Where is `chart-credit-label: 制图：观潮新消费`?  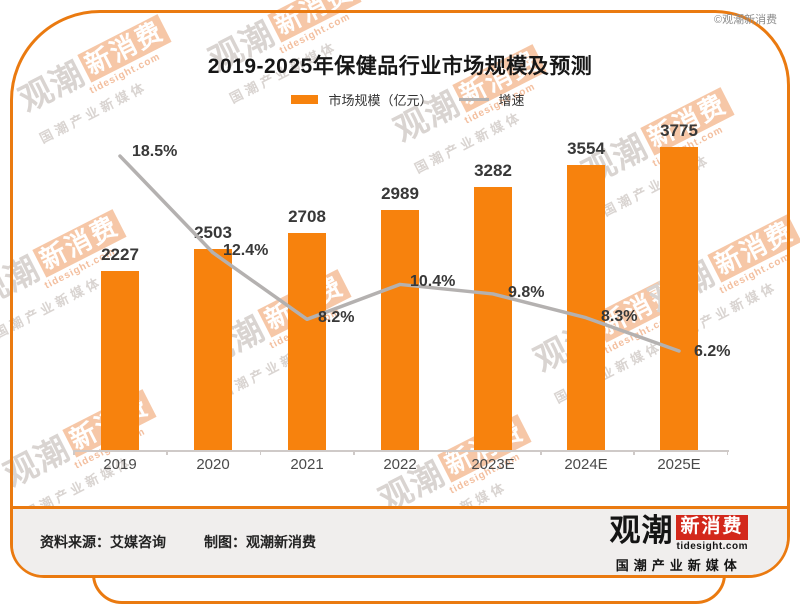
chart-credit-label: 制图：观潮新消费 is located at coordinates (260, 542).